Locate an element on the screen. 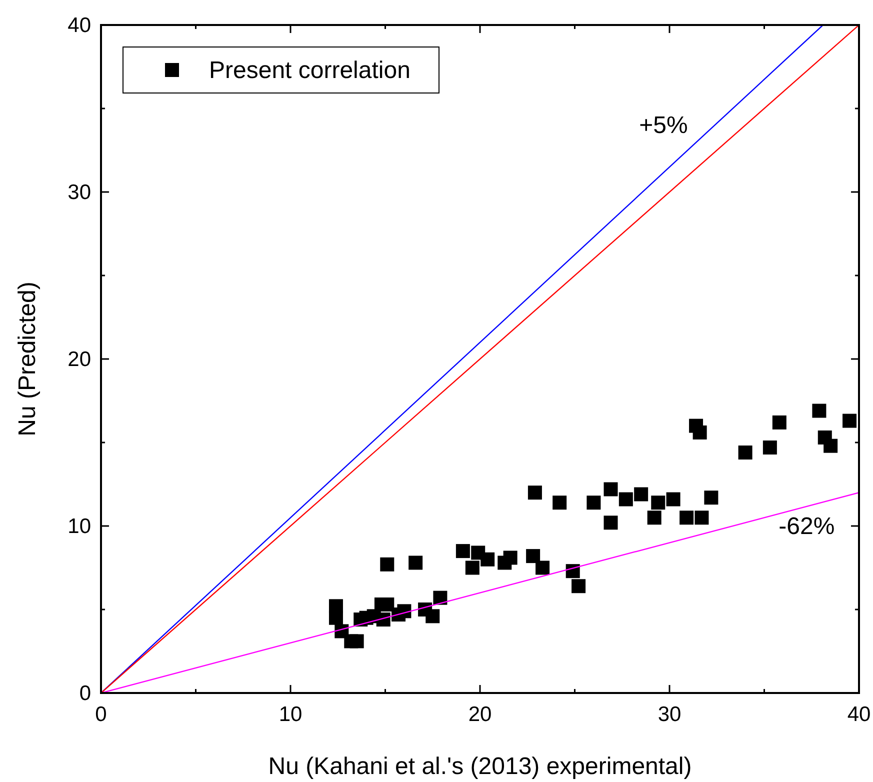 The width and height of the screenshot is (873, 782). y-axis-title: Nu (Predicted) is located at coordinates (27, 359).